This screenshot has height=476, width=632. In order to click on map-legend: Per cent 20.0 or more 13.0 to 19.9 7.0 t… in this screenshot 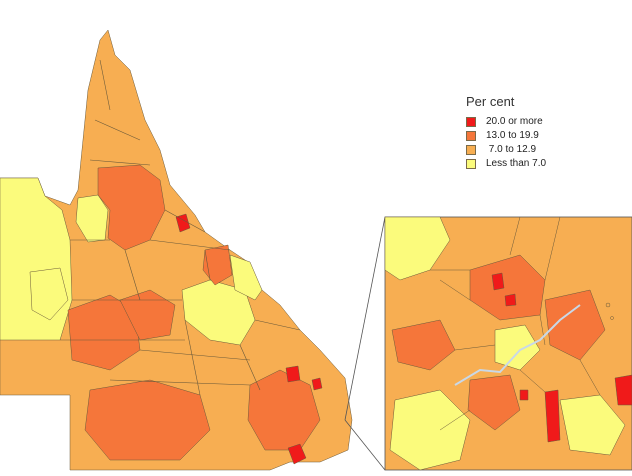, I will do `click(506, 132)`.